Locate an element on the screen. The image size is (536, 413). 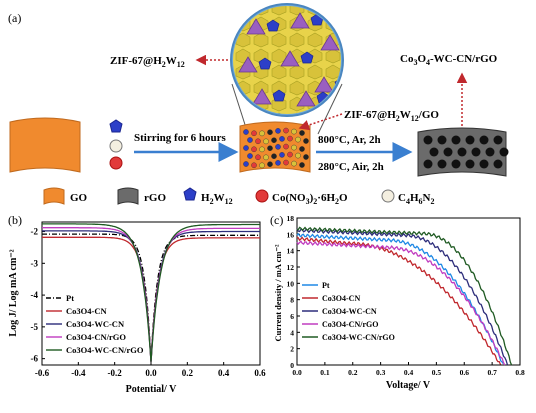
jv-ytick-label: 14 is located at coordinates (291, 251).